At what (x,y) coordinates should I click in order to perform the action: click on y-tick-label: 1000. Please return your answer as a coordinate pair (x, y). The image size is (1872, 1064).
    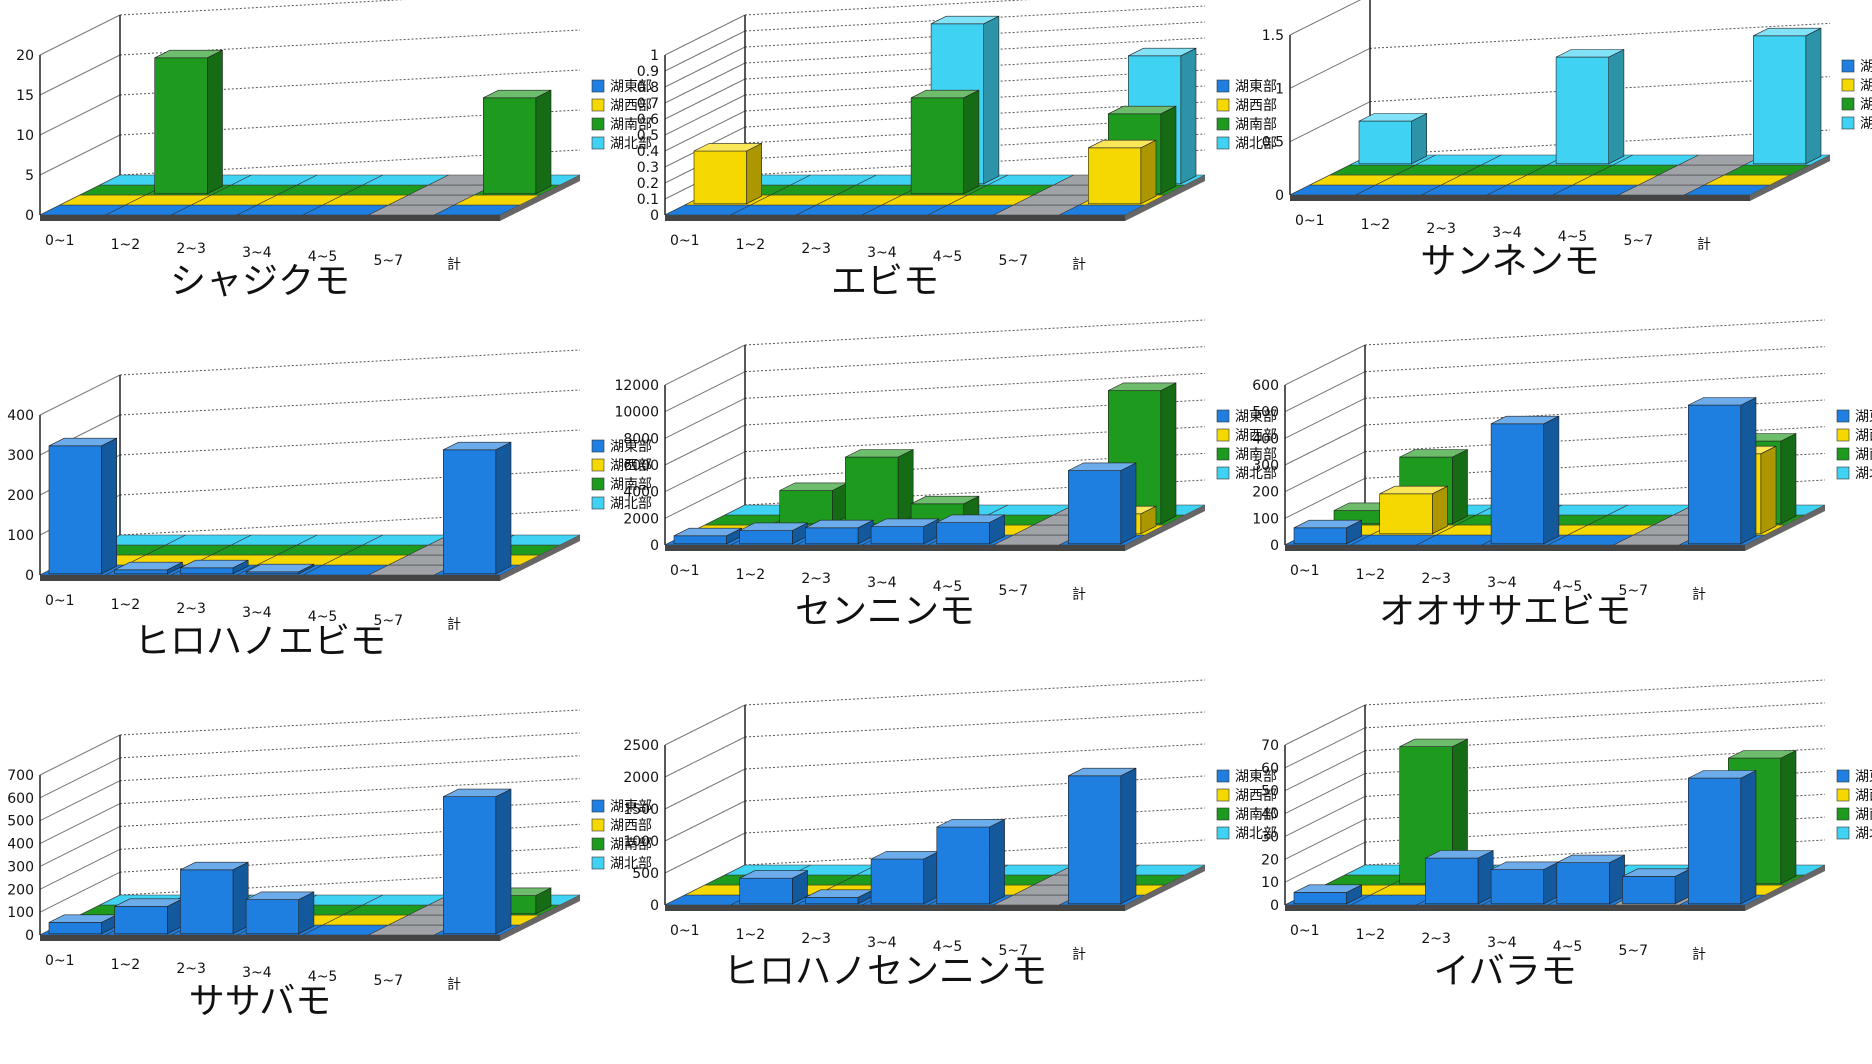
    Looking at the image, I should click on (641, 842).